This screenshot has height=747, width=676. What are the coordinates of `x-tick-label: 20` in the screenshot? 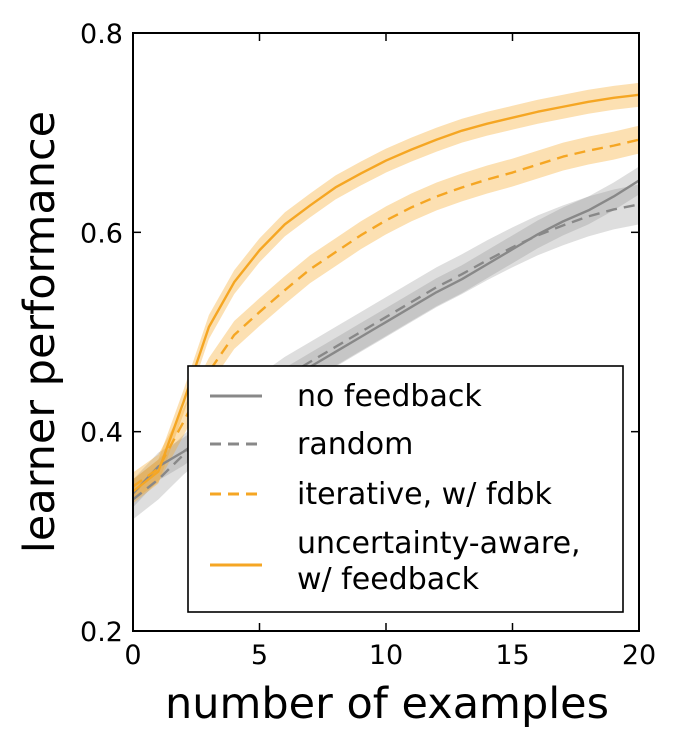 It's located at (639, 655).